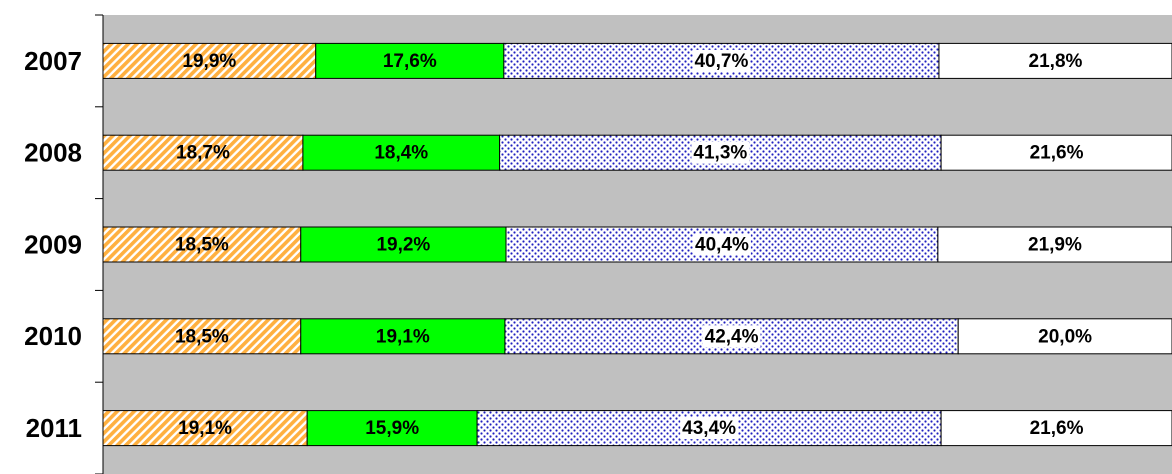  I want to click on value-label: 40,4%, so click(722, 245).